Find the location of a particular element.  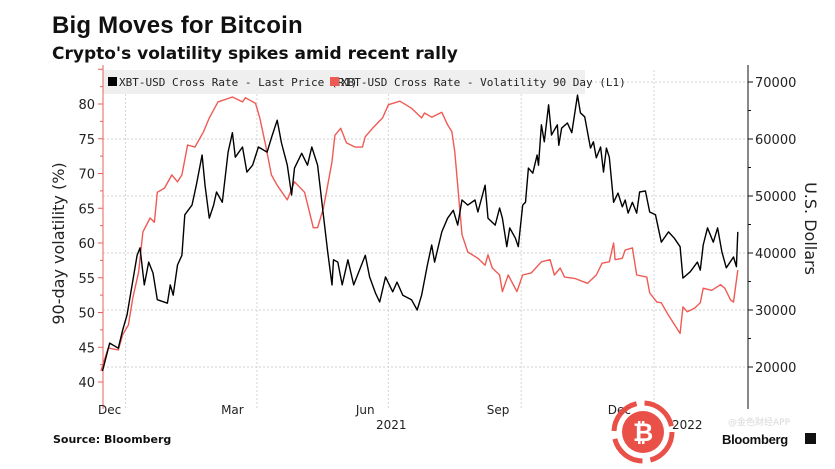

left-axis-title: 90-day volatility (%) is located at coordinates (58, 243).